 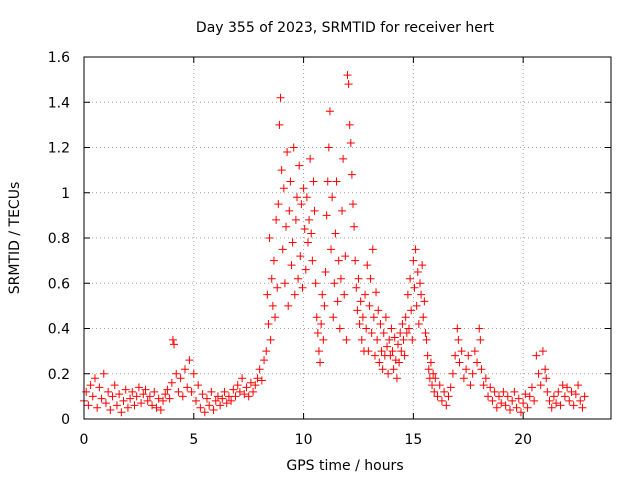 What do you see at coordinates (413, 440) in the screenshot?
I see `x-tick-label: 15` at bounding box center [413, 440].